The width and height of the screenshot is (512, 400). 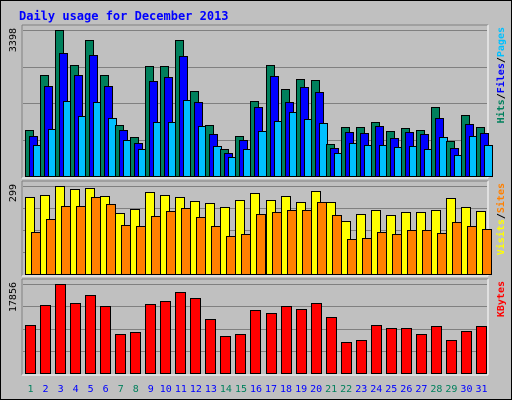 I want to click on x-tick-label-21: 21, so click(x=331, y=389).